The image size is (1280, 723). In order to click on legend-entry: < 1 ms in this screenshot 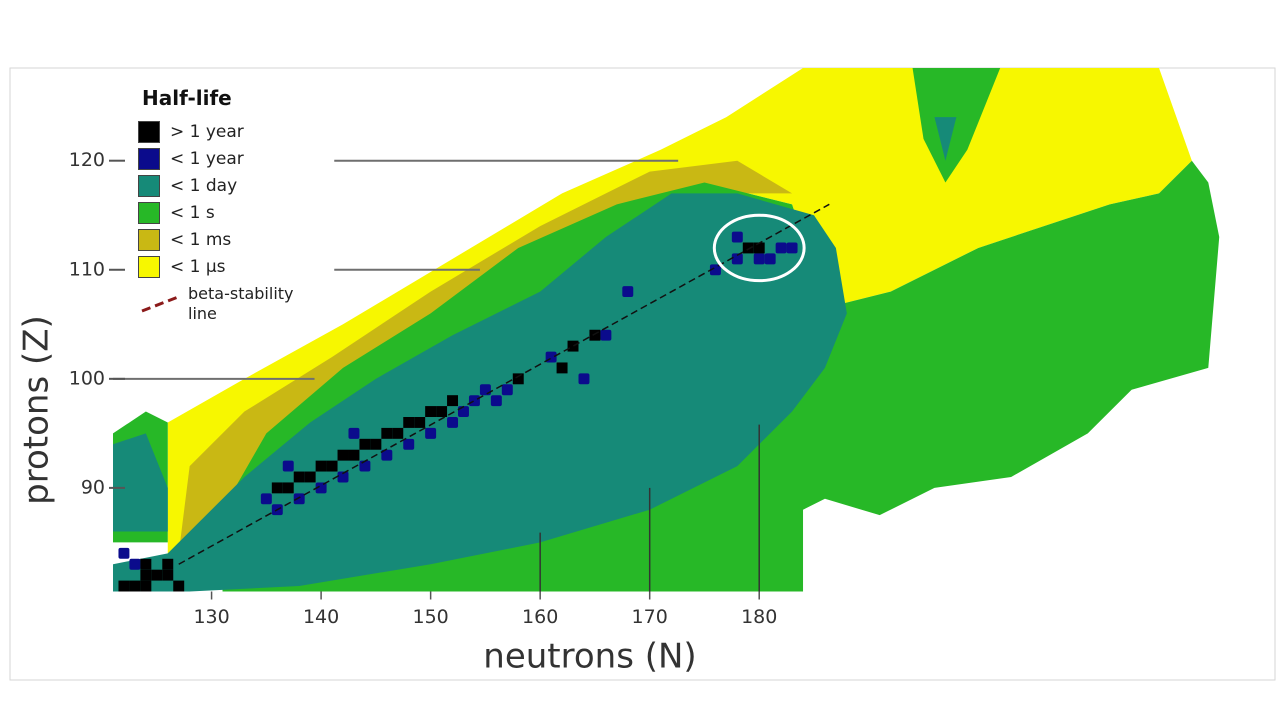, I will do `click(228, 239)`.